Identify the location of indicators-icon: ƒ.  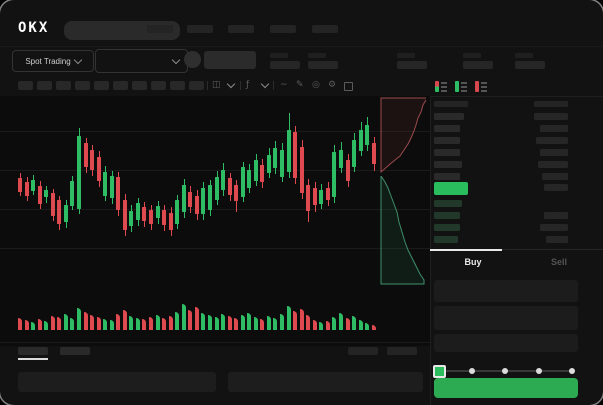
(248, 85).